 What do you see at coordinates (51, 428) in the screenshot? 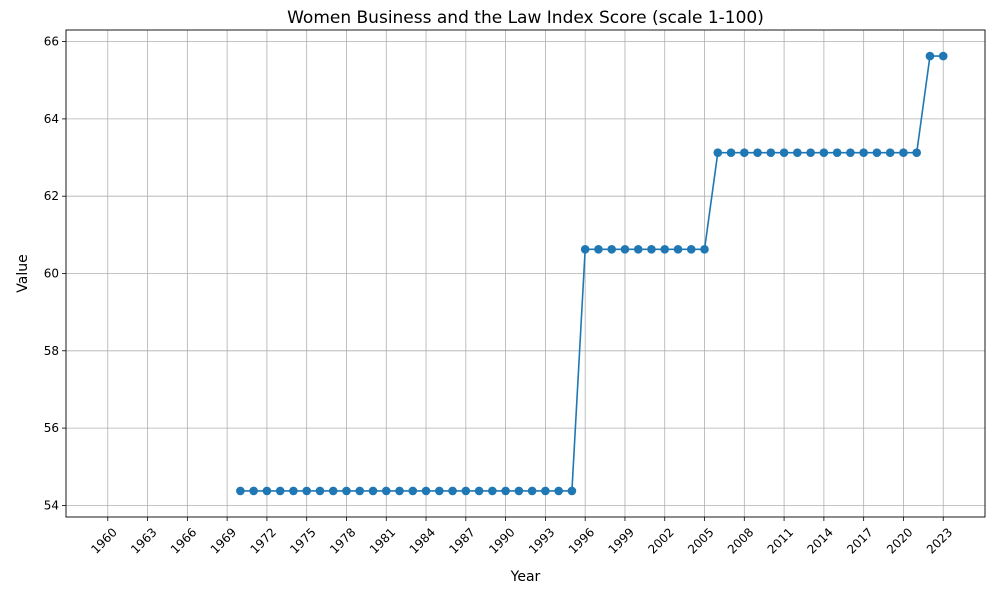
I see `y-tick-label: 56` at bounding box center [51, 428].